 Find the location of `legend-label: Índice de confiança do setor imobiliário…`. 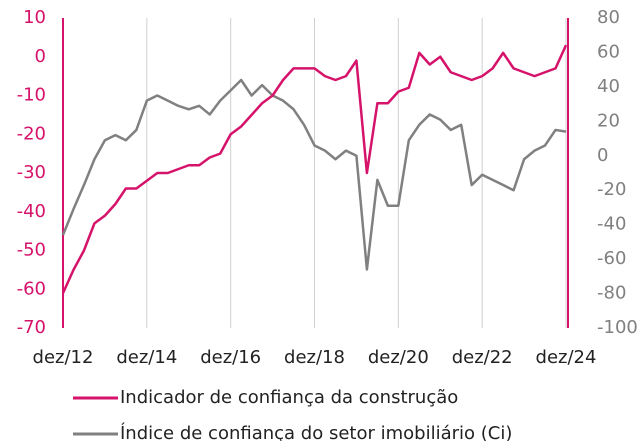

legend-label: Índice de confiança do setor imobiliário… is located at coordinates (316, 431).